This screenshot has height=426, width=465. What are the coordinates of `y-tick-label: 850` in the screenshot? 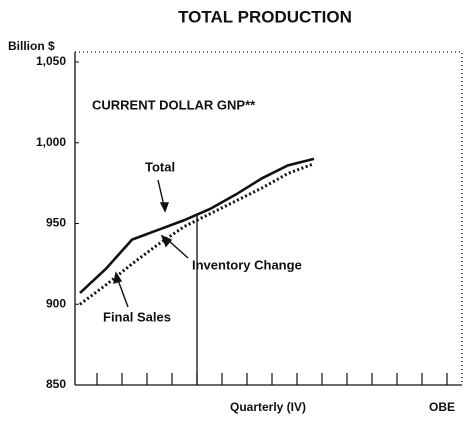 It's located at (56, 384).